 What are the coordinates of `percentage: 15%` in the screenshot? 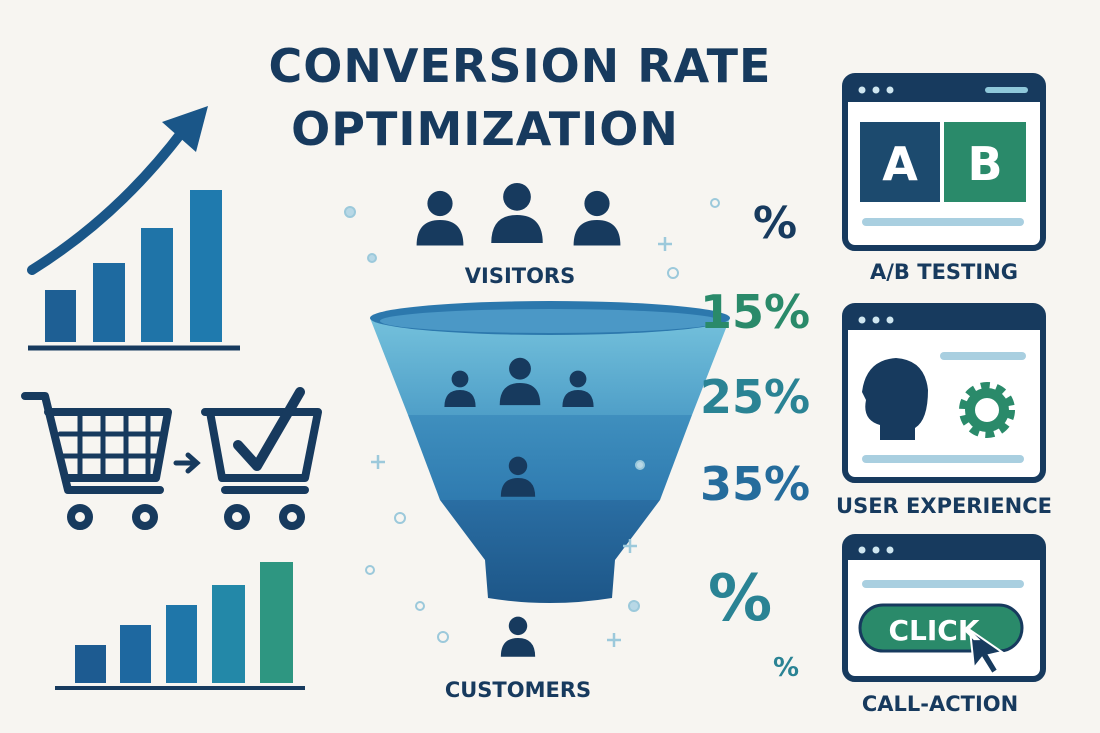 It's located at (755, 312).